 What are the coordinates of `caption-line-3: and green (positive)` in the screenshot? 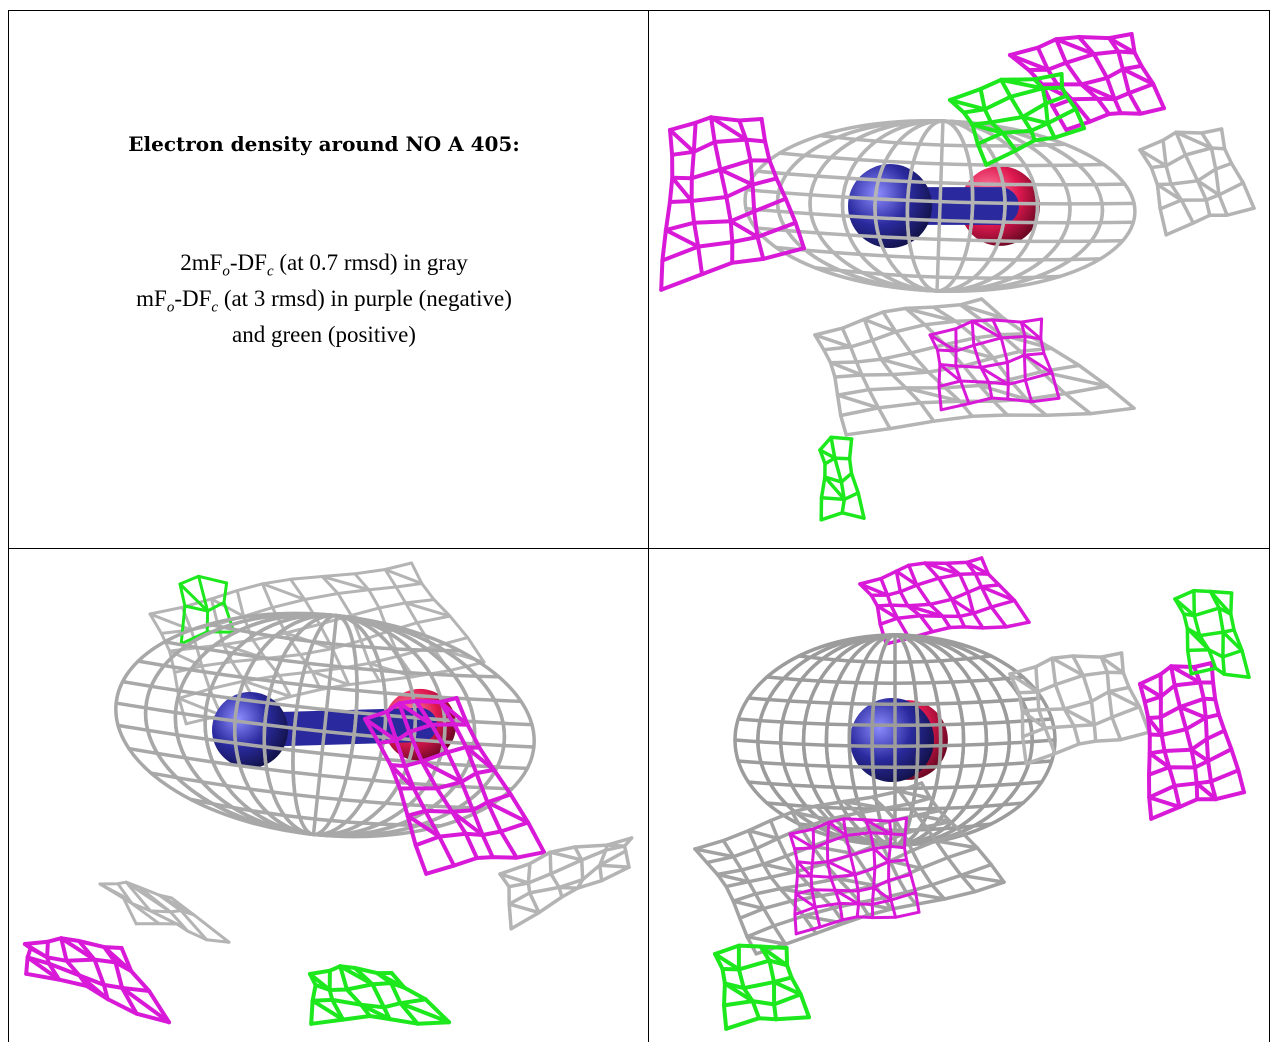 It's located at (324, 334).